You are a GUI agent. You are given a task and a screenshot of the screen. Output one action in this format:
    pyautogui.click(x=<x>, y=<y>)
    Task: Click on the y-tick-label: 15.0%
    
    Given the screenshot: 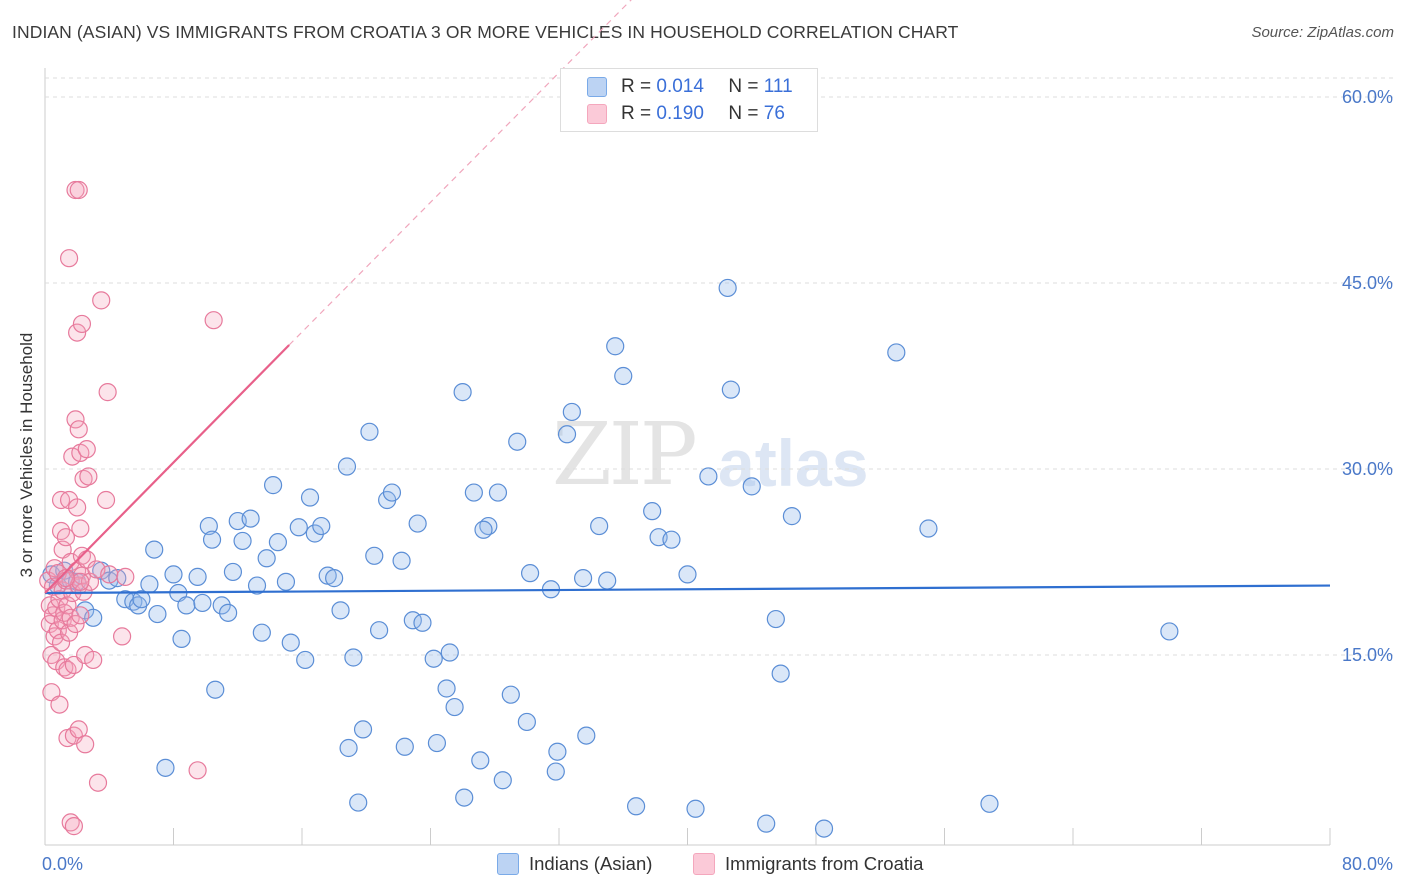 What is the action you would take?
    pyautogui.click(x=1367, y=655)
    